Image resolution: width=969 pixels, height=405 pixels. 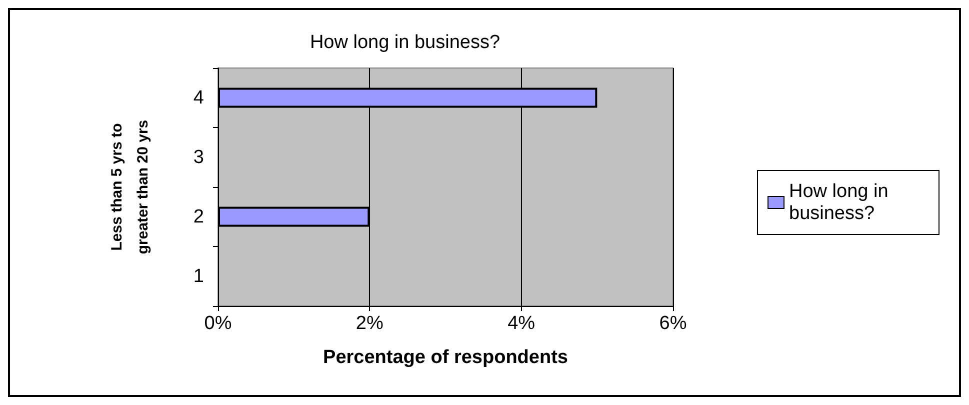 I want to click on y-tick-label: 1, so click(x=198, y=276).